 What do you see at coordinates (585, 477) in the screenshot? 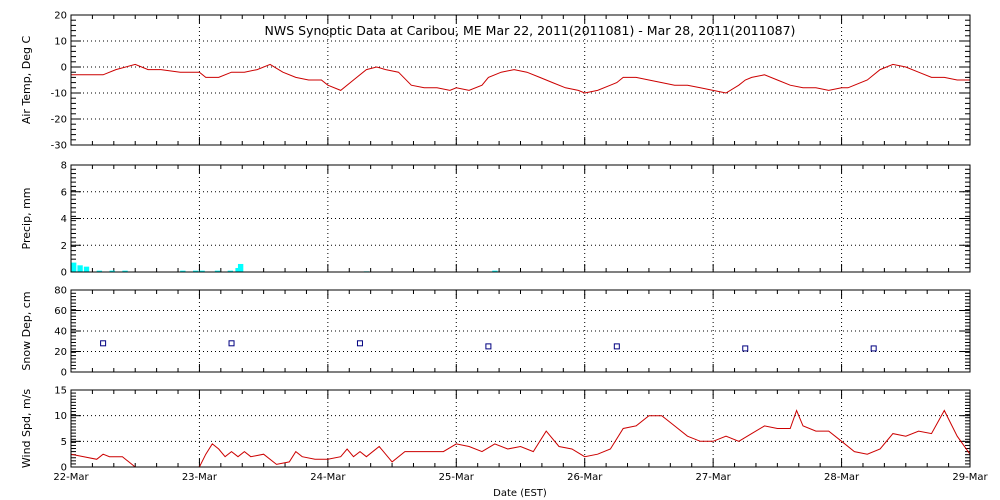
I see `x-tick-label: 26-Mar` at bounding box center [585, 477].